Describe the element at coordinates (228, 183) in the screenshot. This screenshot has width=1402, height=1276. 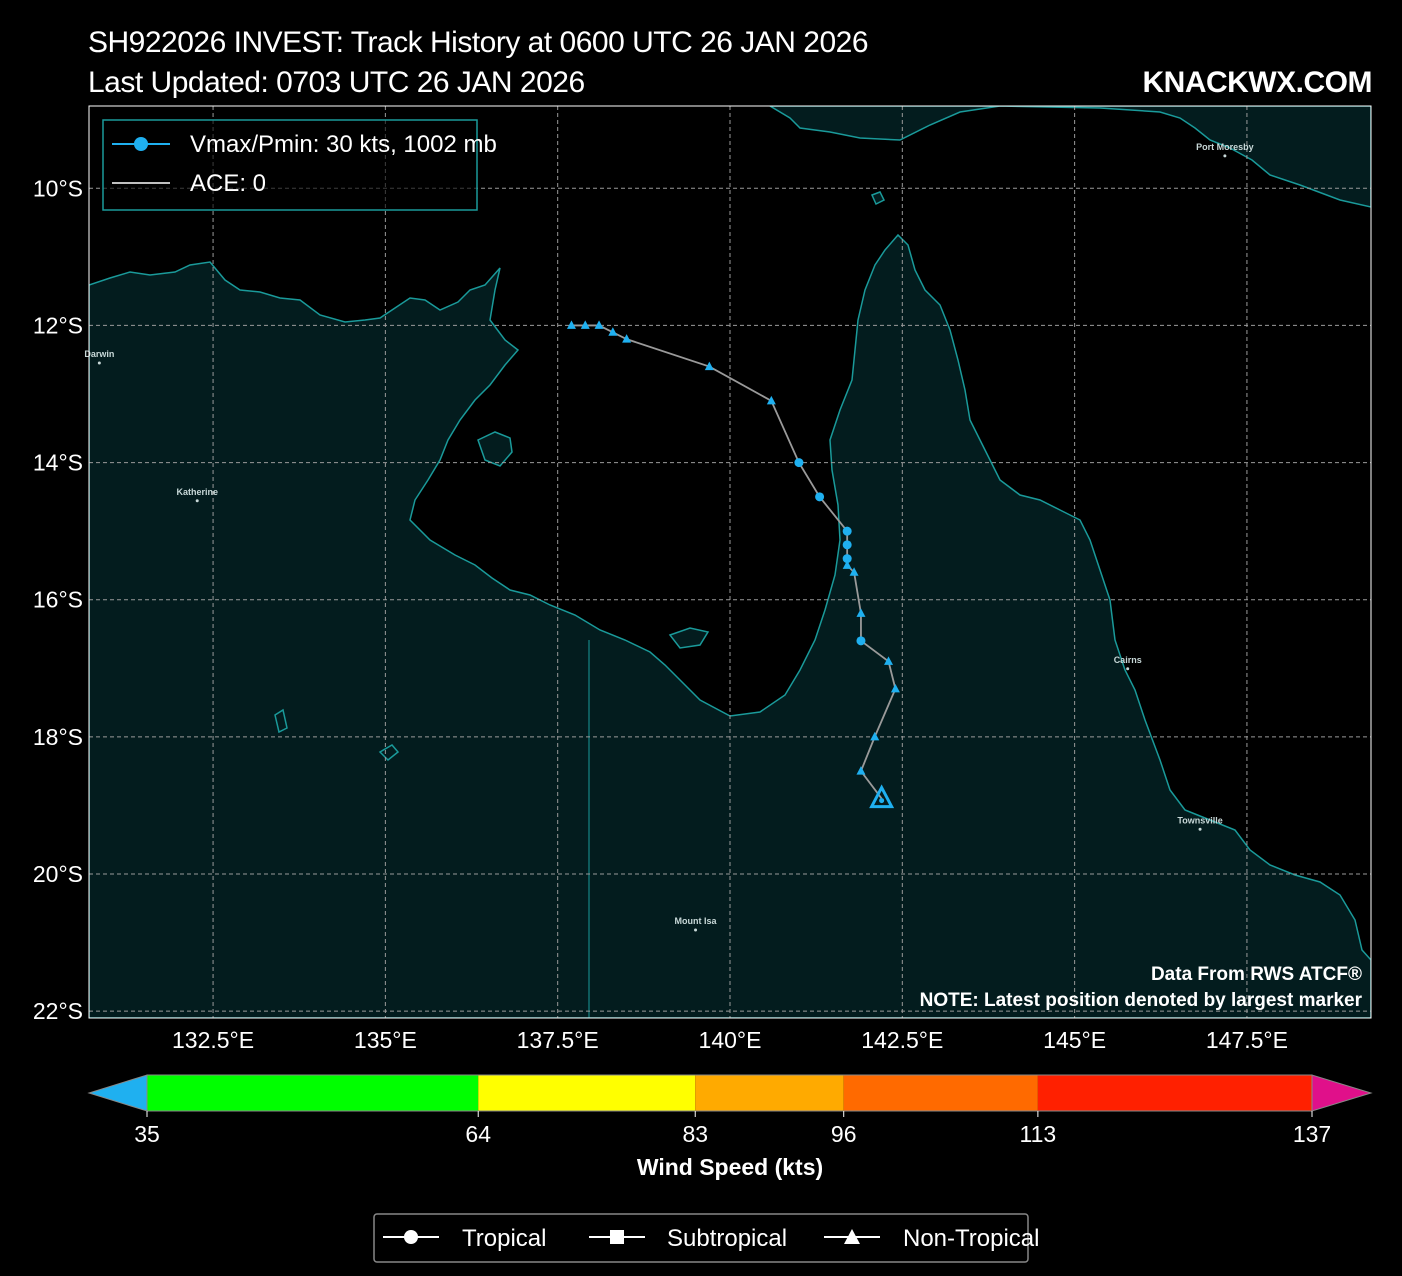
I see `ace-label: ACE: 0` at that location.